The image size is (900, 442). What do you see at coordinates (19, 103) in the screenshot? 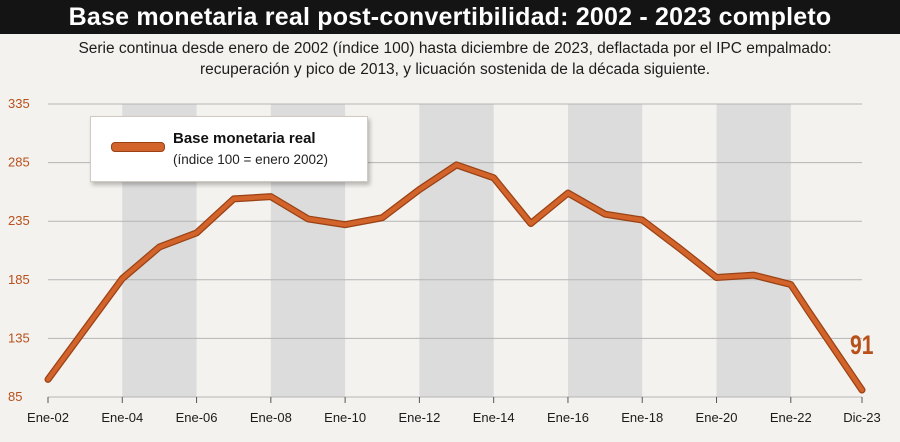
I see `y-tick-label: 335` at bounding box center [19, 103].